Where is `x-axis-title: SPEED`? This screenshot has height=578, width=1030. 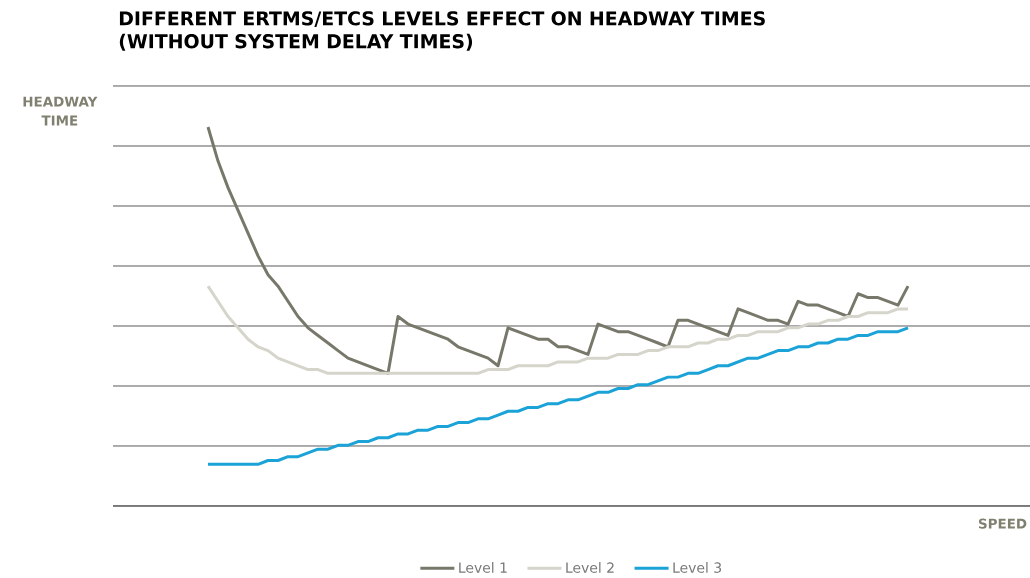 x-axis-title: SPEED is located at coordinates (1002, 523).